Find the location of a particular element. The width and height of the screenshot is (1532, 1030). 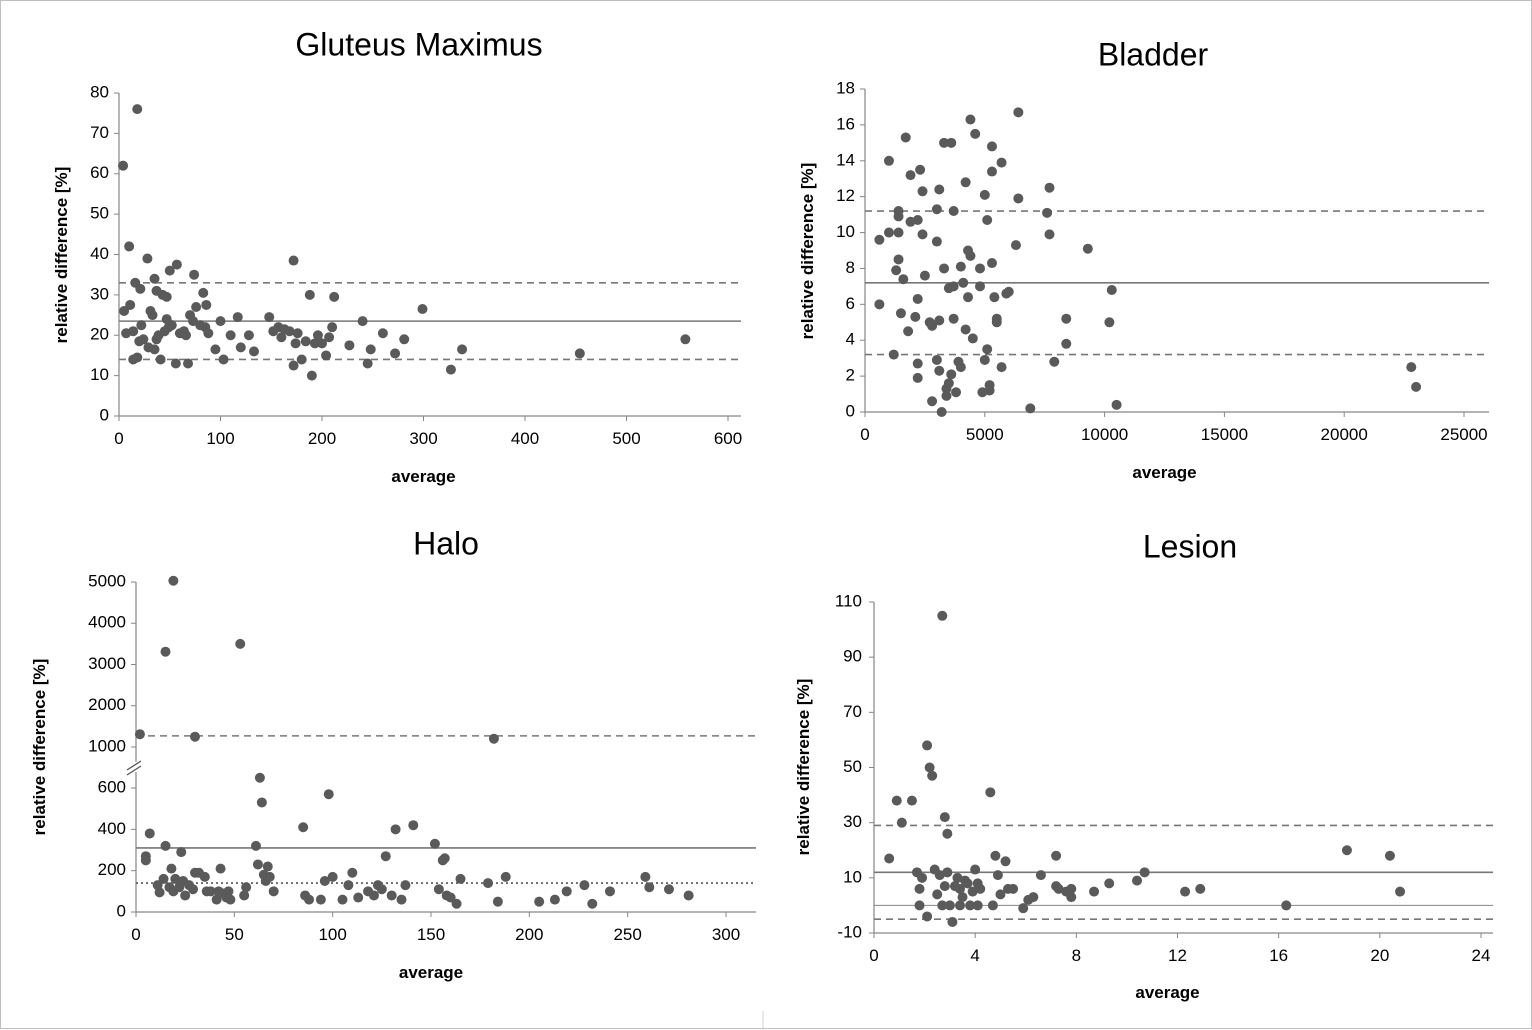

x-tick-label: 25000 is located at coordinates (1463, 434).